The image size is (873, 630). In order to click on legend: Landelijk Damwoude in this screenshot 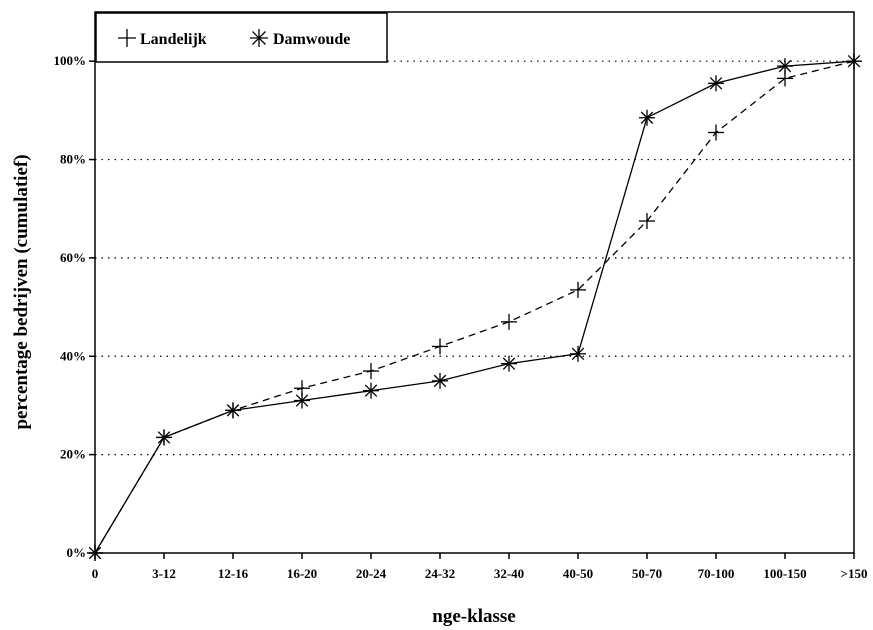, I will do `click(241, 37)`.